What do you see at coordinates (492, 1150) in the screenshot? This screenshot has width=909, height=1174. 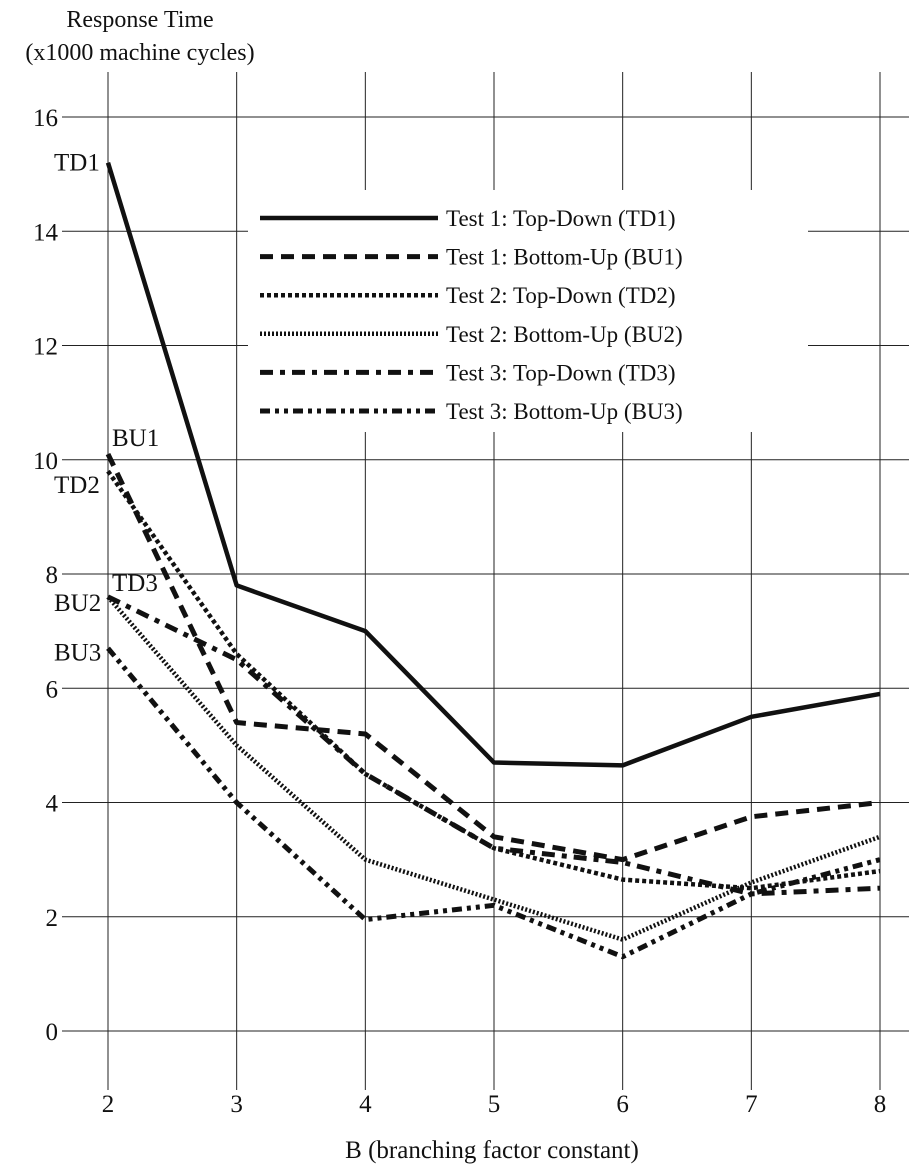 I see `x-axis-title: B (branching factor constant)` at bounding box center [492, 1150].